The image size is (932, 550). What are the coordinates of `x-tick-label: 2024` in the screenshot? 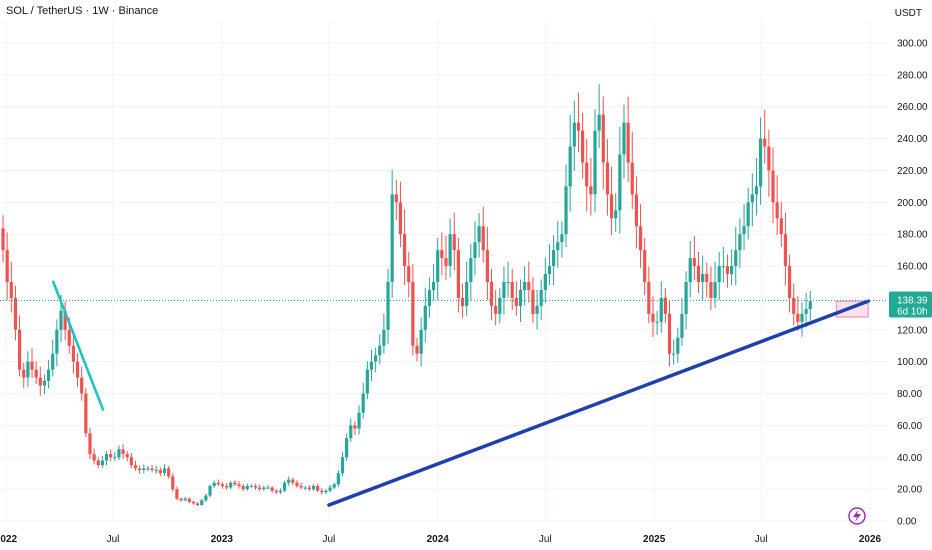 It's located at (438, 539).